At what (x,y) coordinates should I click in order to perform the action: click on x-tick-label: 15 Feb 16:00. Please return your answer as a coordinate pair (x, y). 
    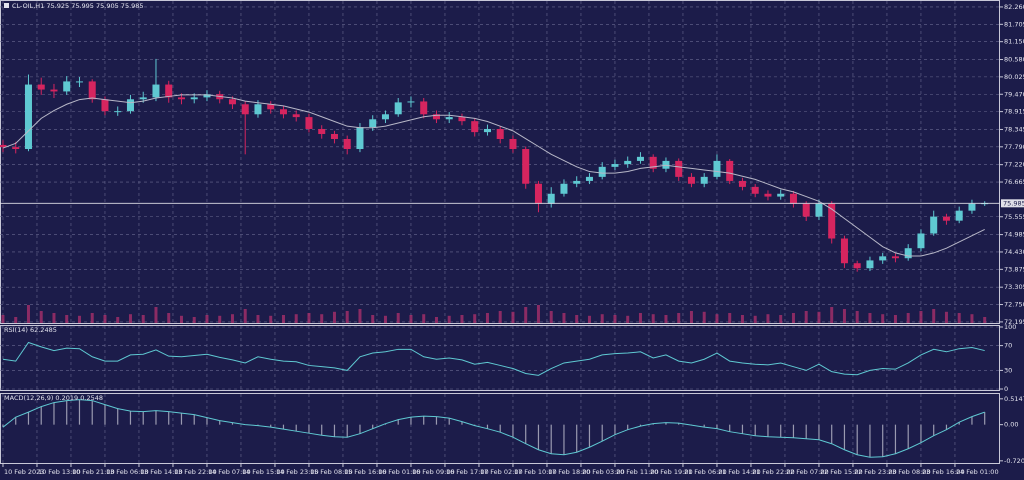
    Looking at the image, I should click on (365, 472).